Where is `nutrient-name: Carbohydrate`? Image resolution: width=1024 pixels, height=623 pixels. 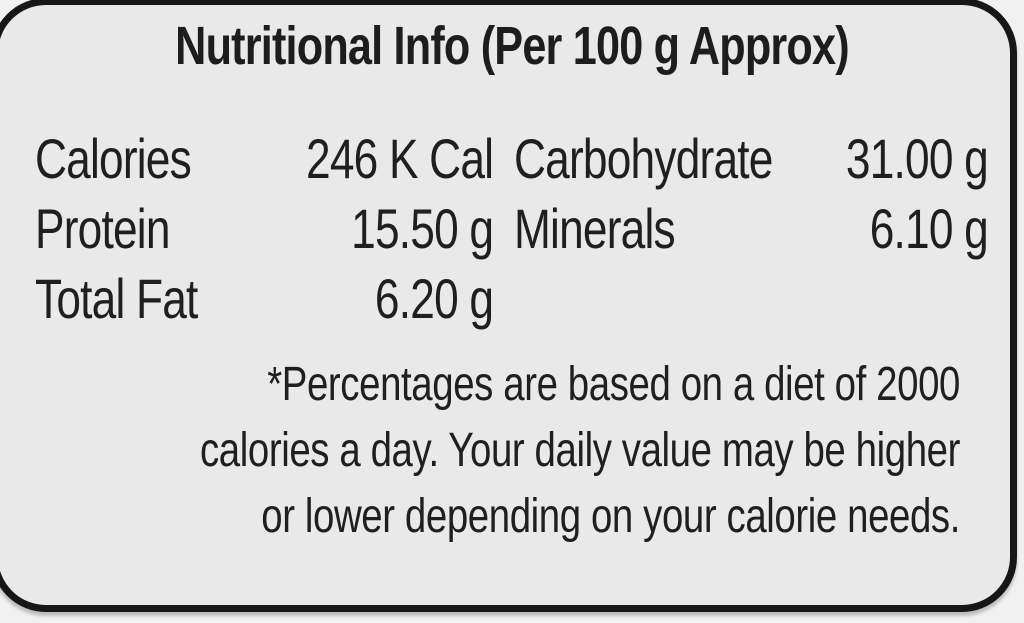 nutrient-name: Carbohydrate is located at coordinates (643, 158).